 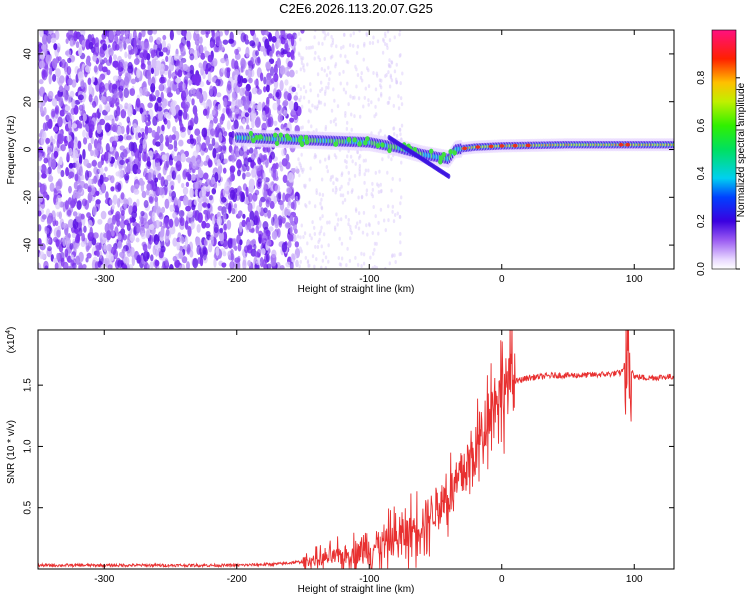 I want to click on x-tick-label: -300, so click(x=104, y=279).